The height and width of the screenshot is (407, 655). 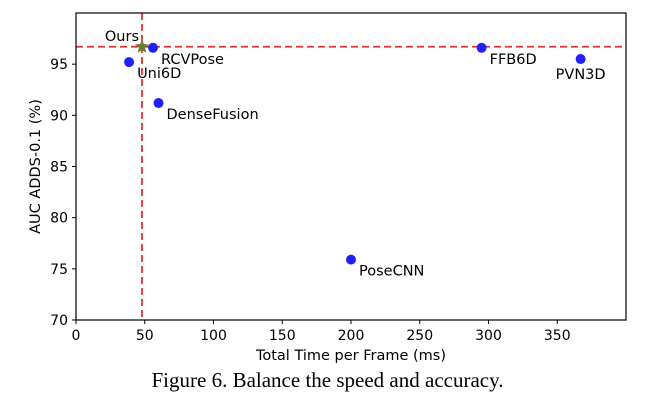 What do you see at coordinates (59, 270) in the screenshot?
I see `y-tick-label: 75` at bounding box center [59, 270].